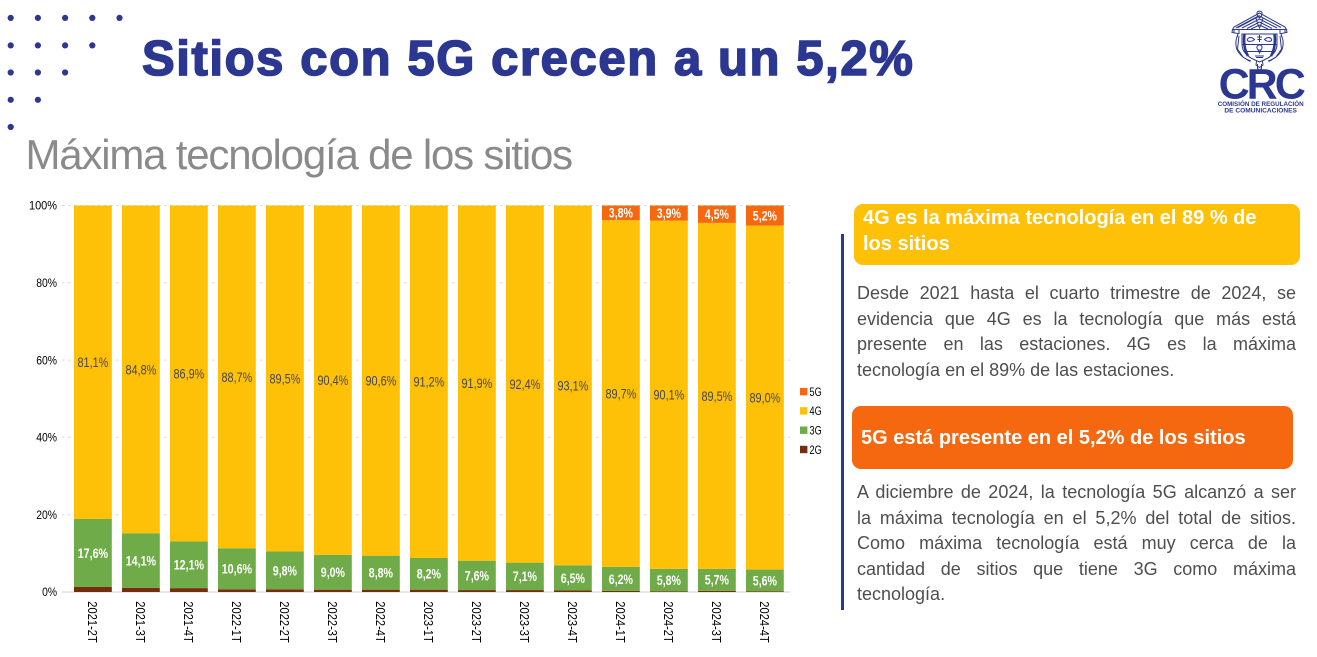 This screenshot has height=657, width=1317. Describe the element at coordinates (572, 622) in the screenshot. I see `svg-text: 2023-4T` at that location.